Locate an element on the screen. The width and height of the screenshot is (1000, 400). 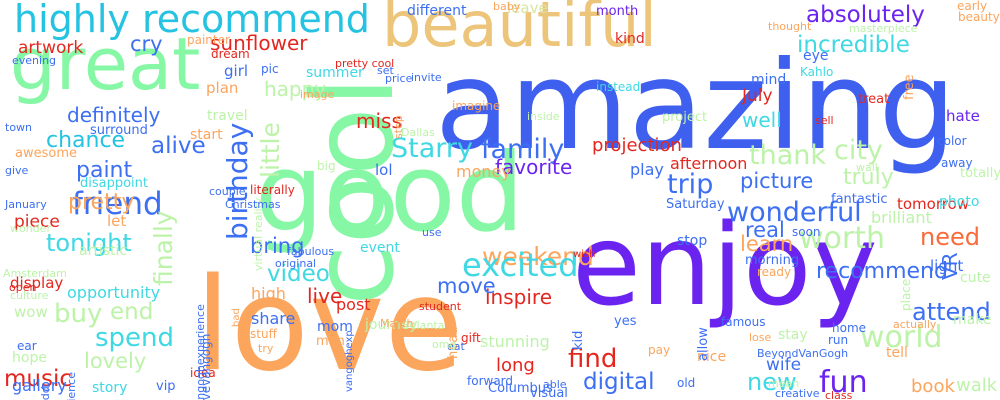
word-eat: eat is located at coordinates (456, 346).